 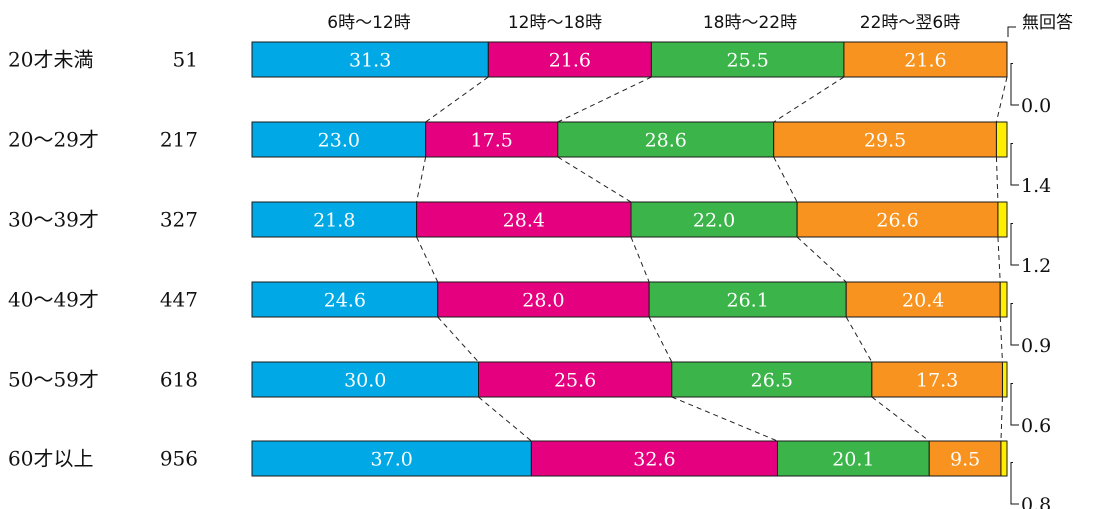 What do you see at coordinates (1047, 23) in the screenshot?
I see `legend-entry: 無回答` at bounding box center [1047, 23].